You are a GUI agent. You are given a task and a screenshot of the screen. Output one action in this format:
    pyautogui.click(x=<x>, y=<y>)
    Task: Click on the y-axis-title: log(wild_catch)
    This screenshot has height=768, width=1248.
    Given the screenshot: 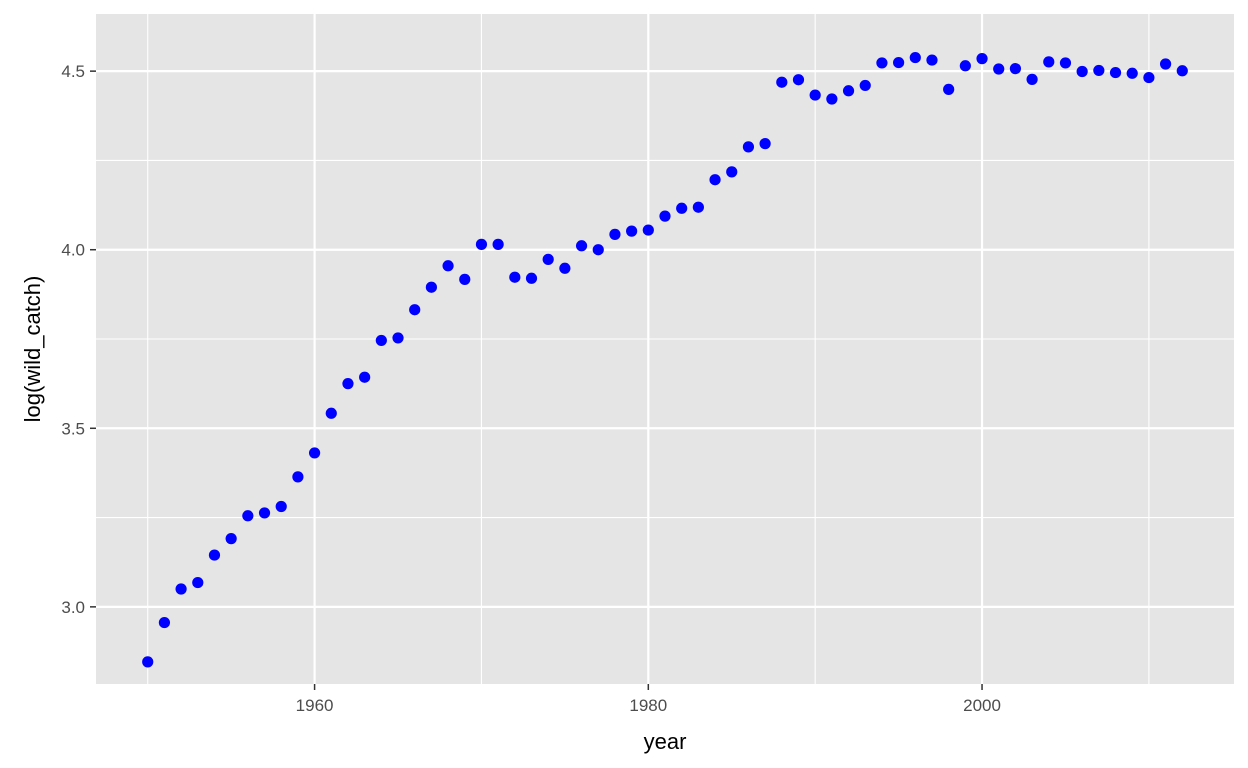 What is the action you would take?
    pyautogui.click(x=32, y=349)
    